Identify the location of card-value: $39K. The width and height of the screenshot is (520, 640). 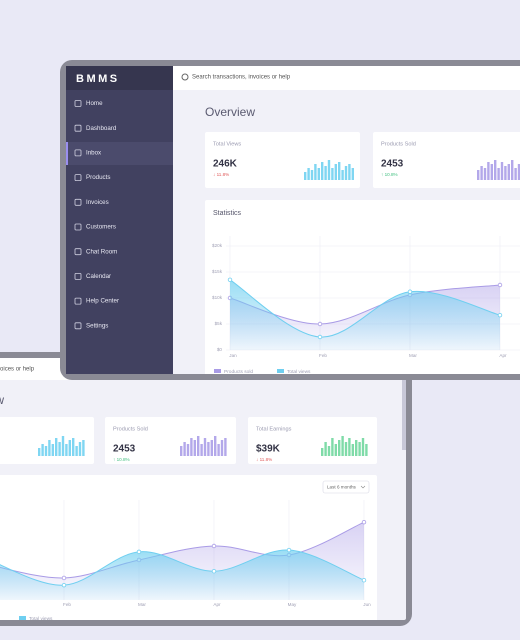
(268, 449).